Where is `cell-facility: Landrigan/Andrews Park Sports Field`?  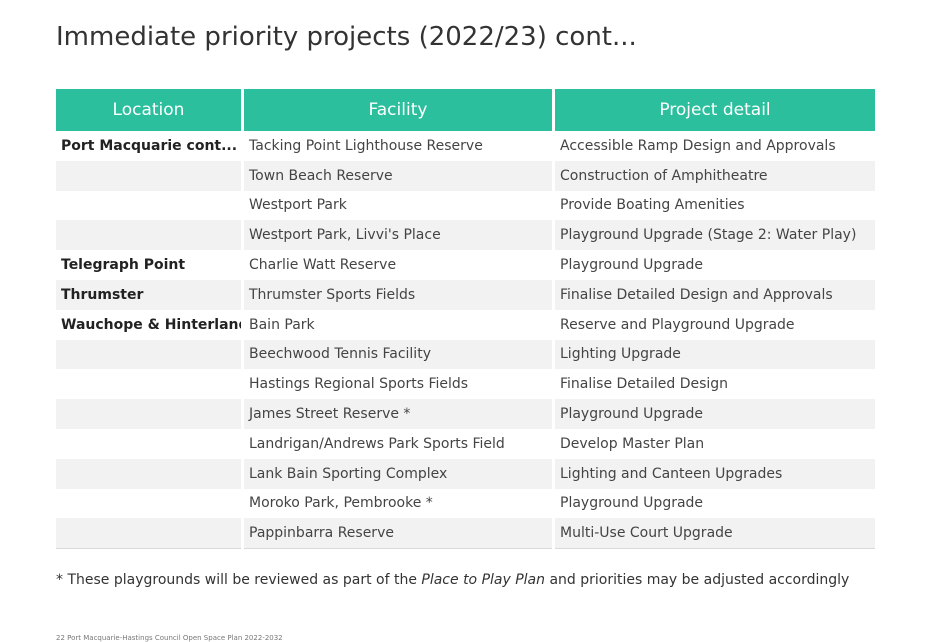
cell-facility: Landrigan/Andrews Park Sports Field is located at coordinates (377, 443).